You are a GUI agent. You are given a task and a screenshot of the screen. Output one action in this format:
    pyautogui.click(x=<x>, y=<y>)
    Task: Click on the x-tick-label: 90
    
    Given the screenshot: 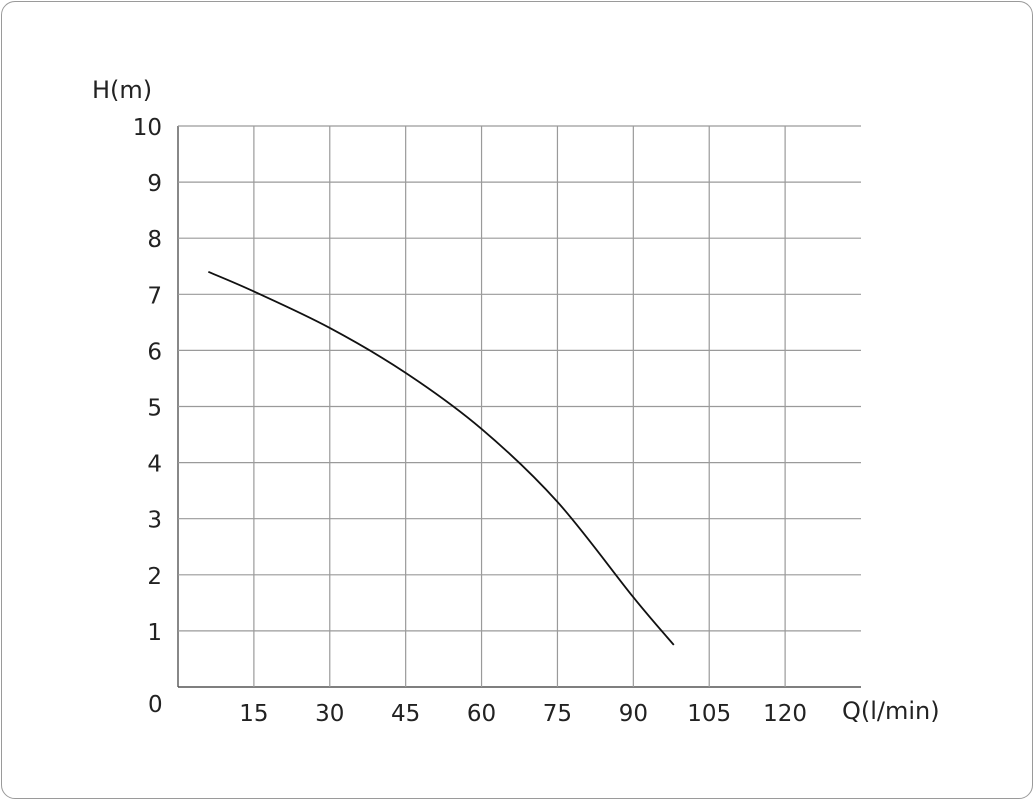 What is the action you would take?
    pyautogui.click(x=633, y=714)
    